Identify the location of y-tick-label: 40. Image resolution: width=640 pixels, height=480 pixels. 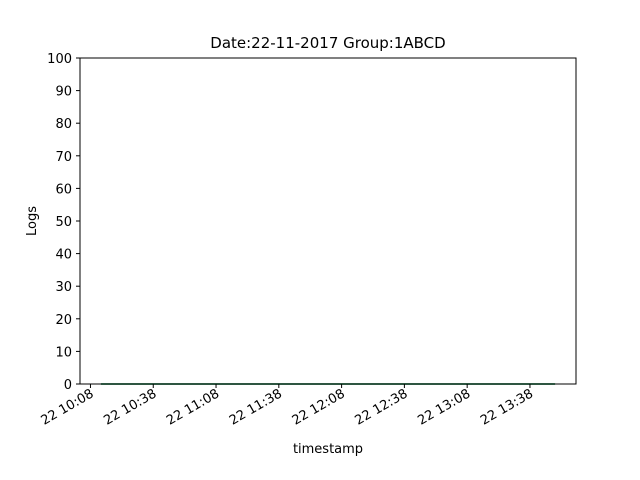
(63, 255).